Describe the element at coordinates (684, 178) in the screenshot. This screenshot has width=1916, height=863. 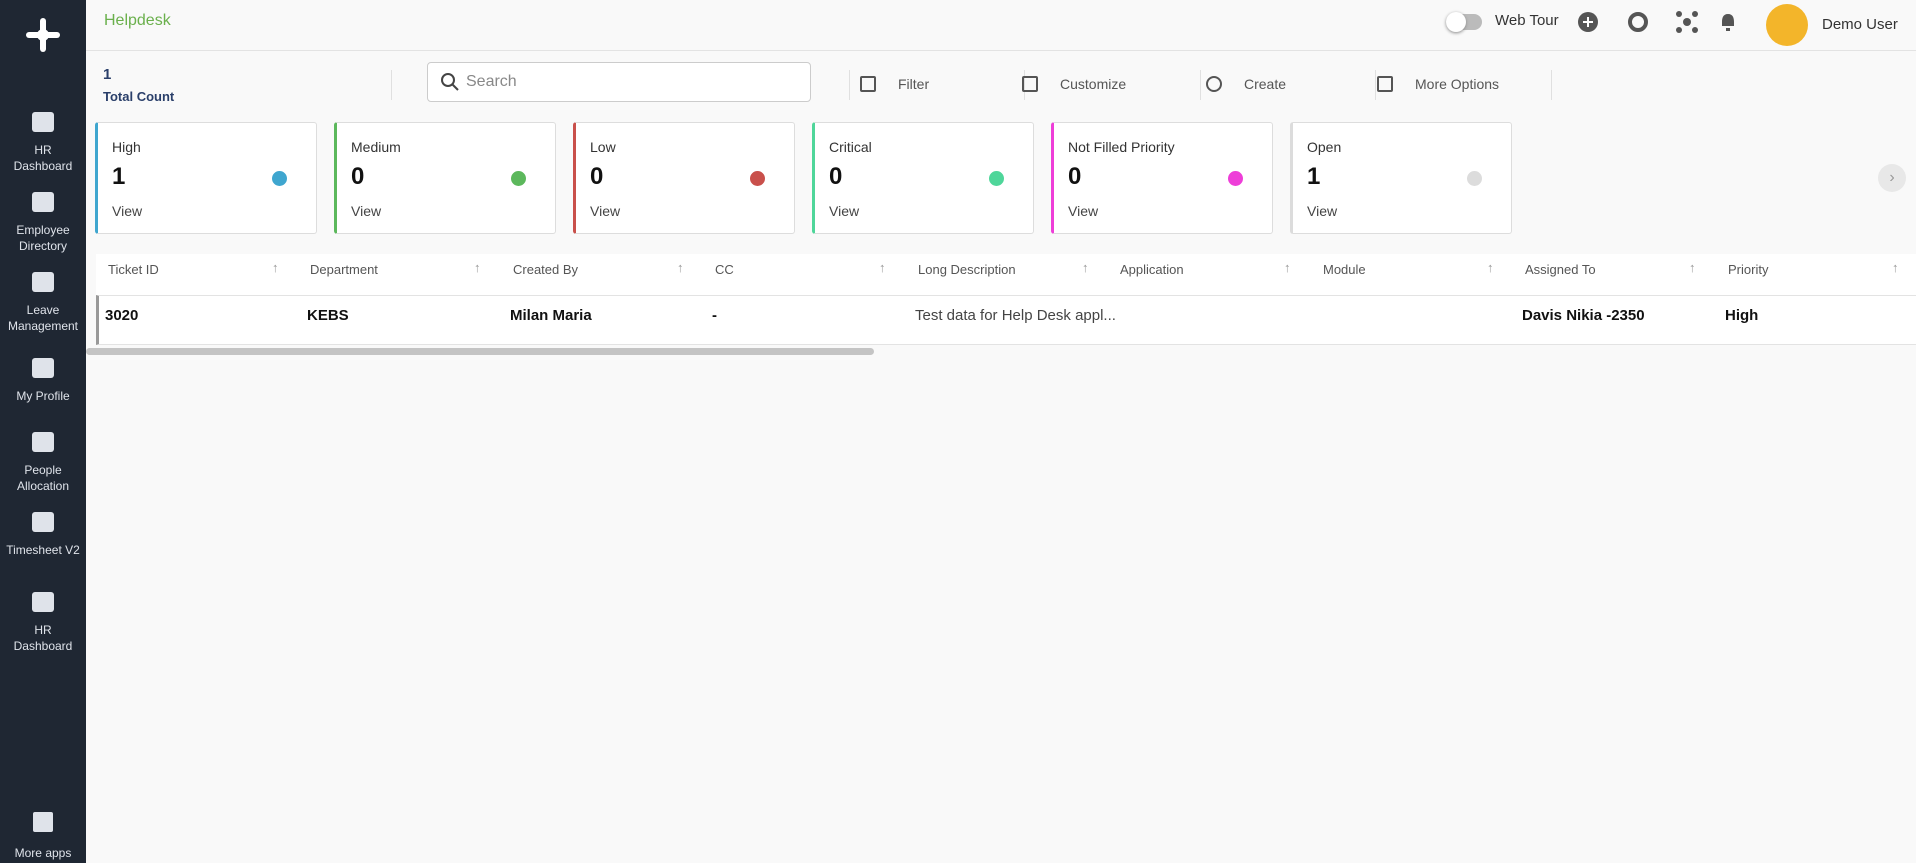
I see `priority-card: Low 0 View` at that location.